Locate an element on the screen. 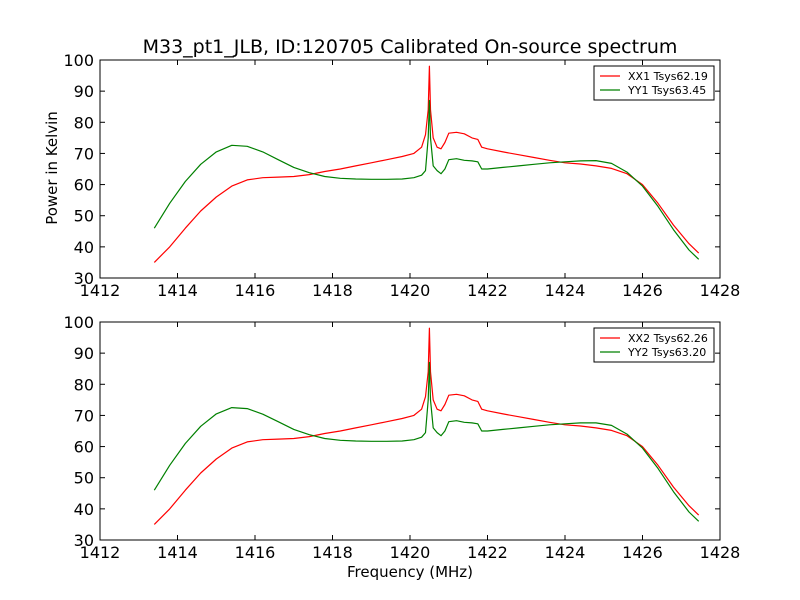  x-axis-title: Frequency (MHz) is located at coordinates (410, 572).